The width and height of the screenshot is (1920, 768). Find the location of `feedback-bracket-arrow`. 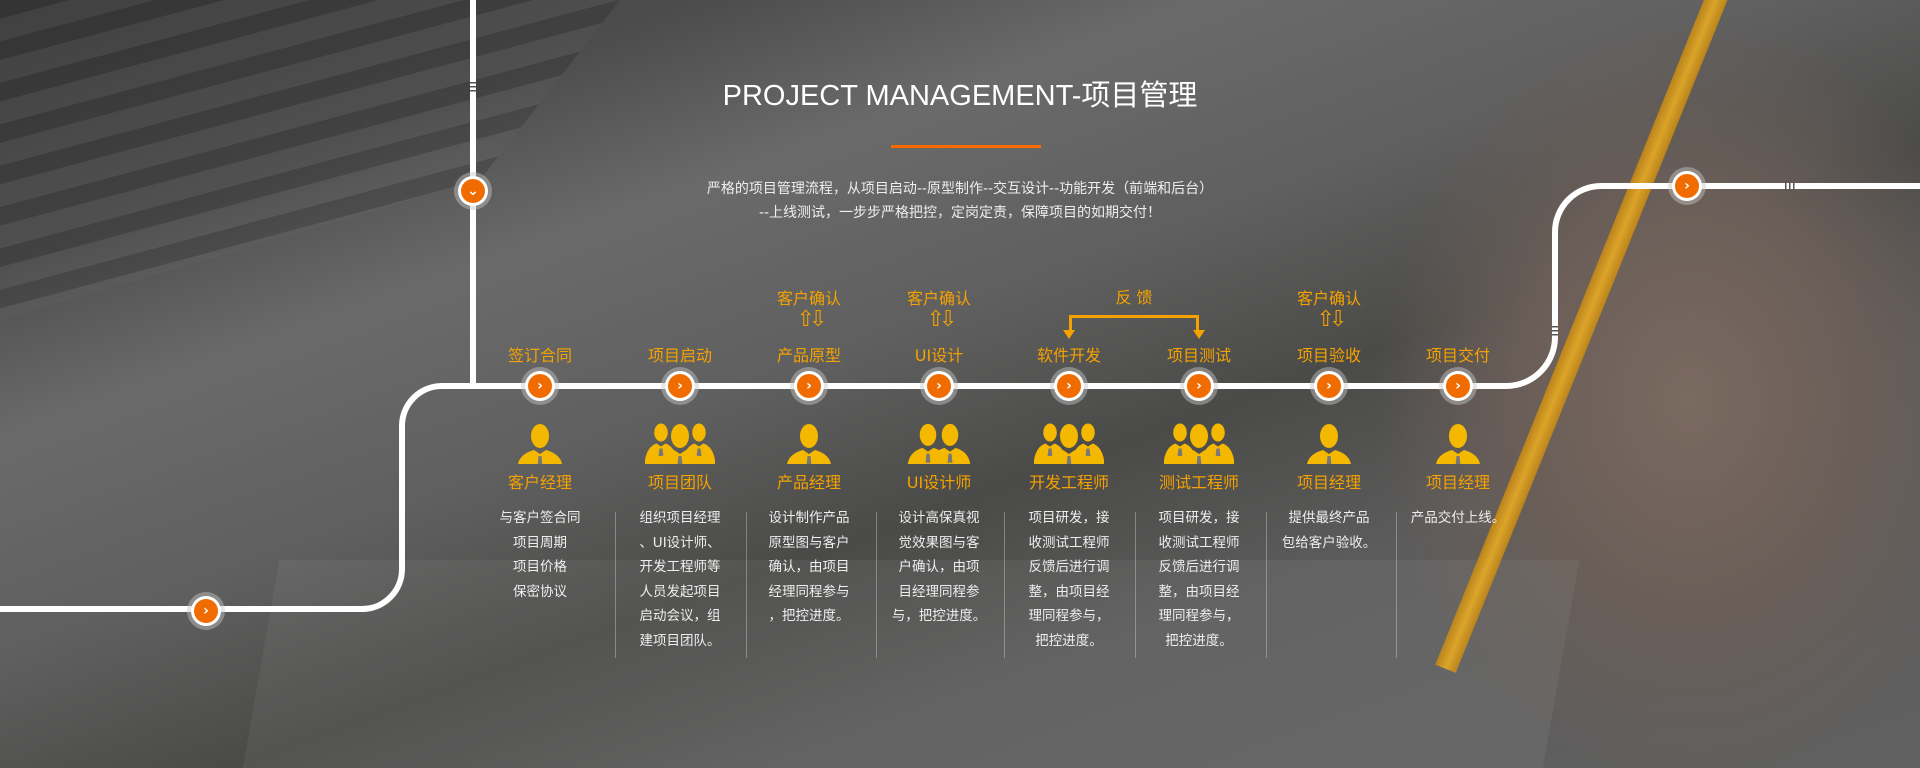

feedback-bracket-arrow is located at coordinates (1134, 327).